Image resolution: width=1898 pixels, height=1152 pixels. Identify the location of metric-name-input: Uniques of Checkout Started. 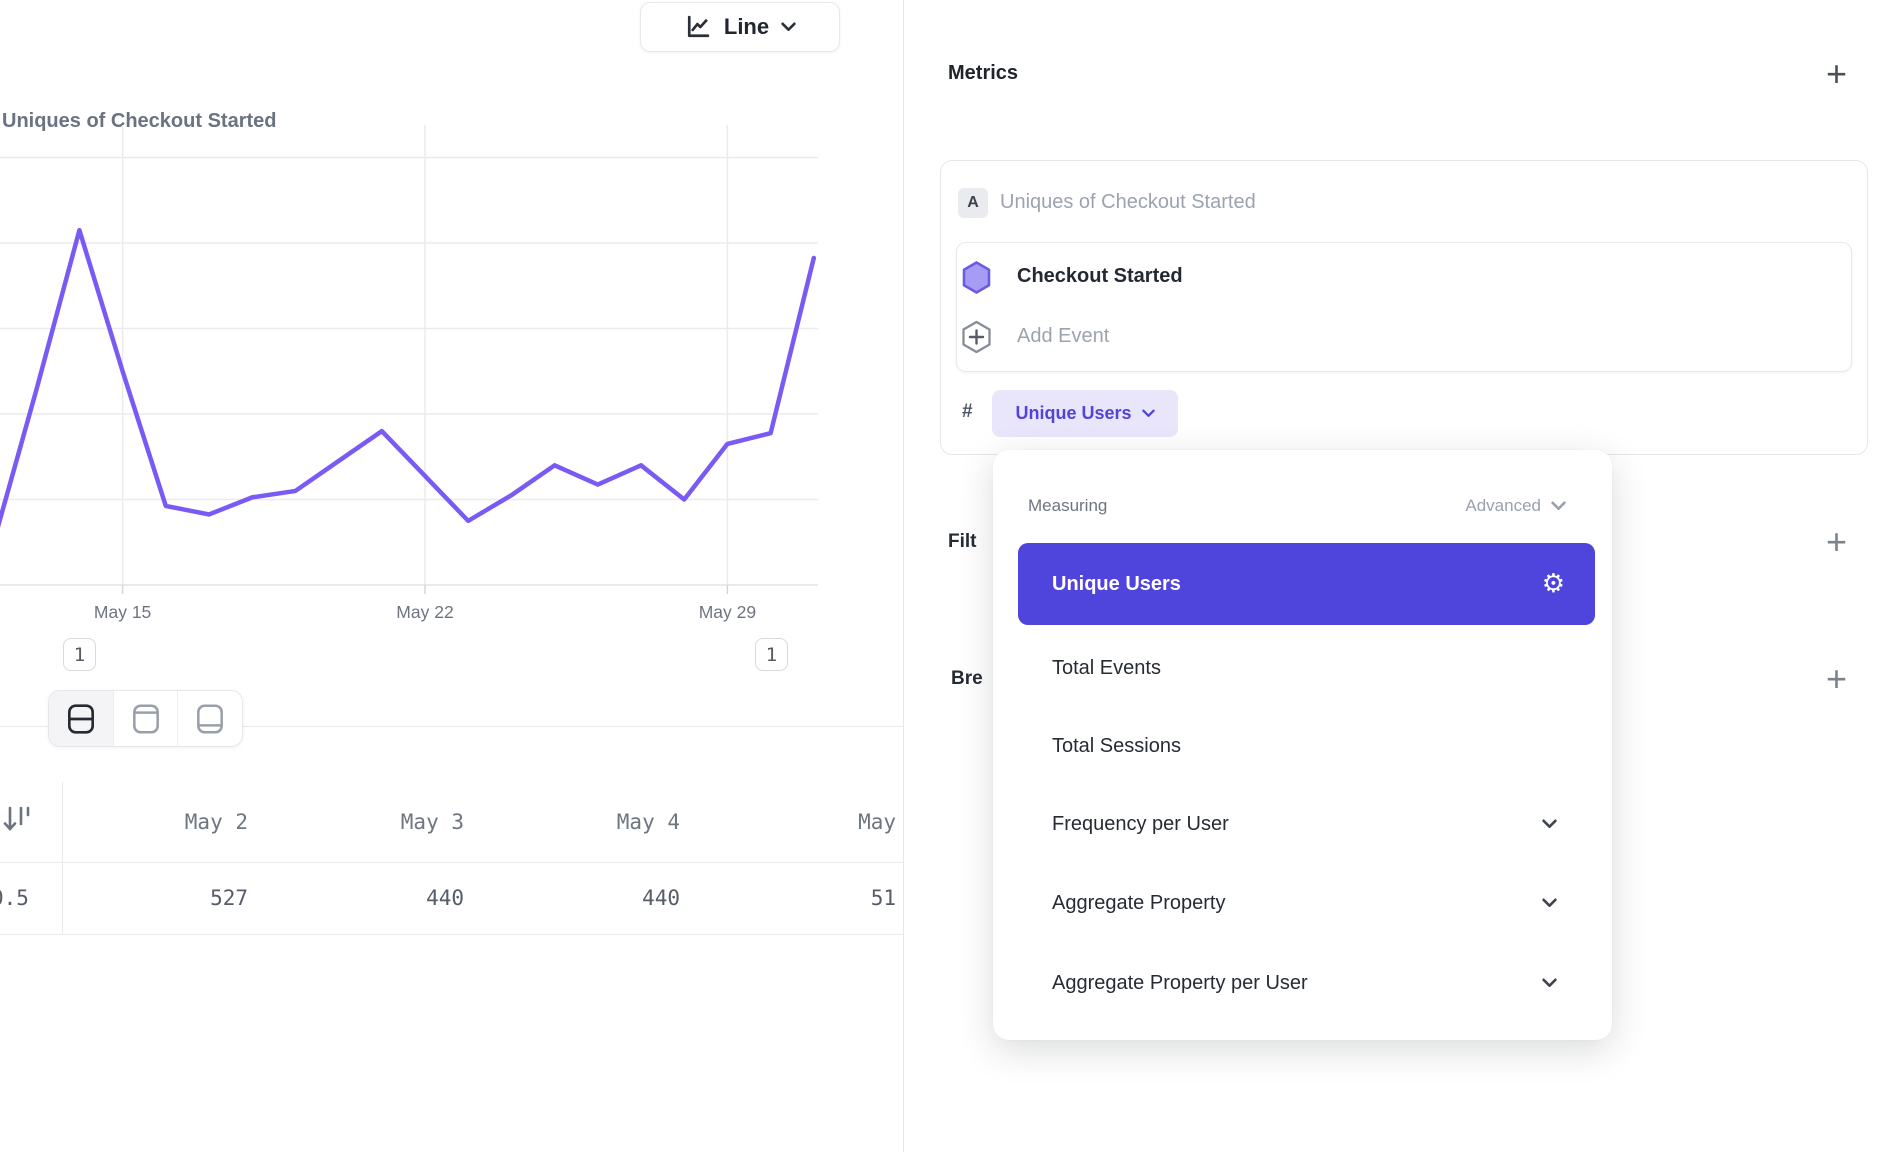
(1128, 202).